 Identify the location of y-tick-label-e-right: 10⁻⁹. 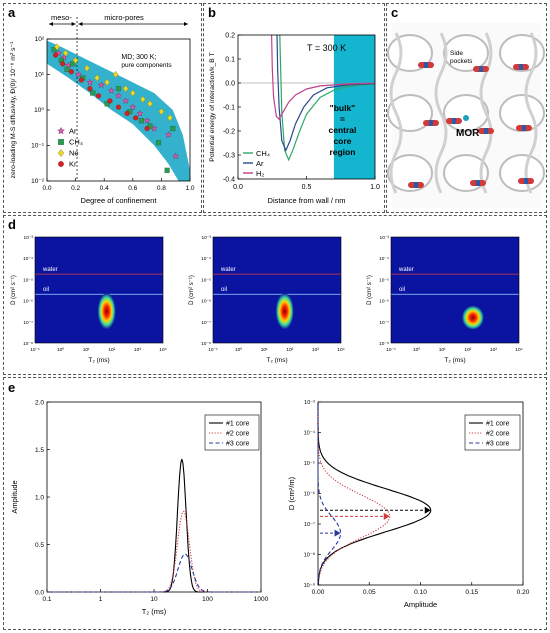
(309, 585).